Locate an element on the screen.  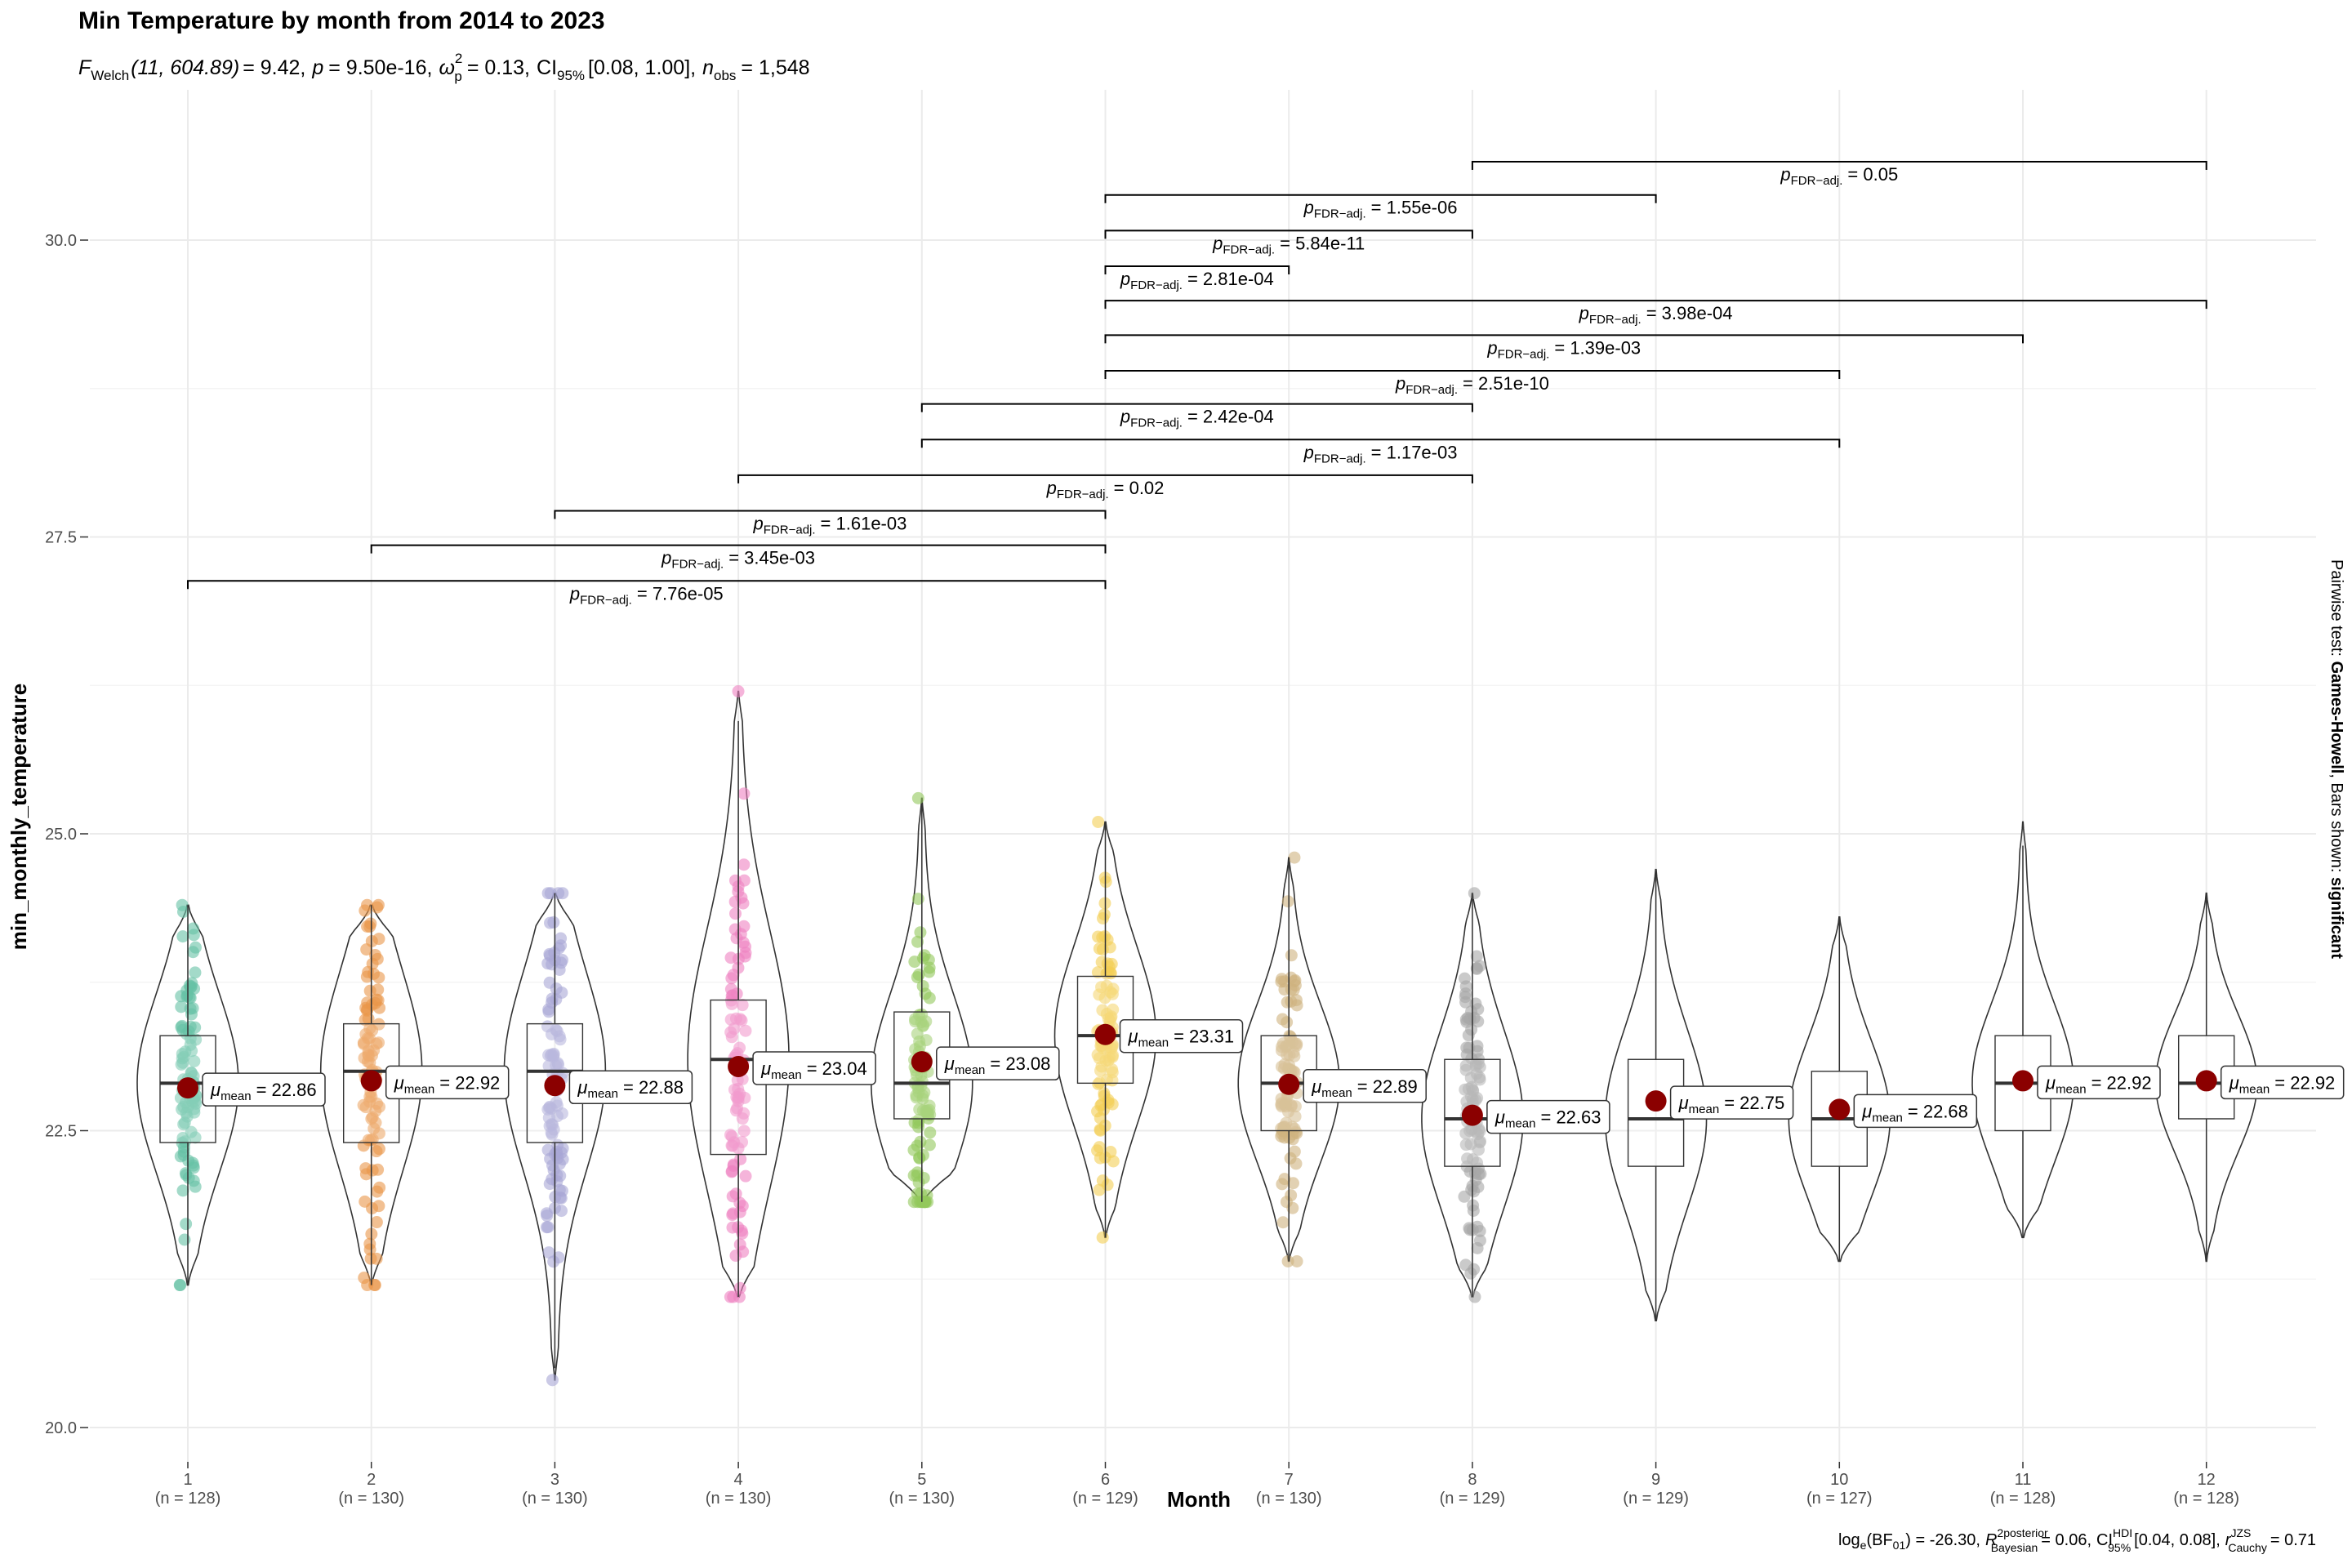
subtitle-ci-symbol: CI is located at coordinates (547, 67).